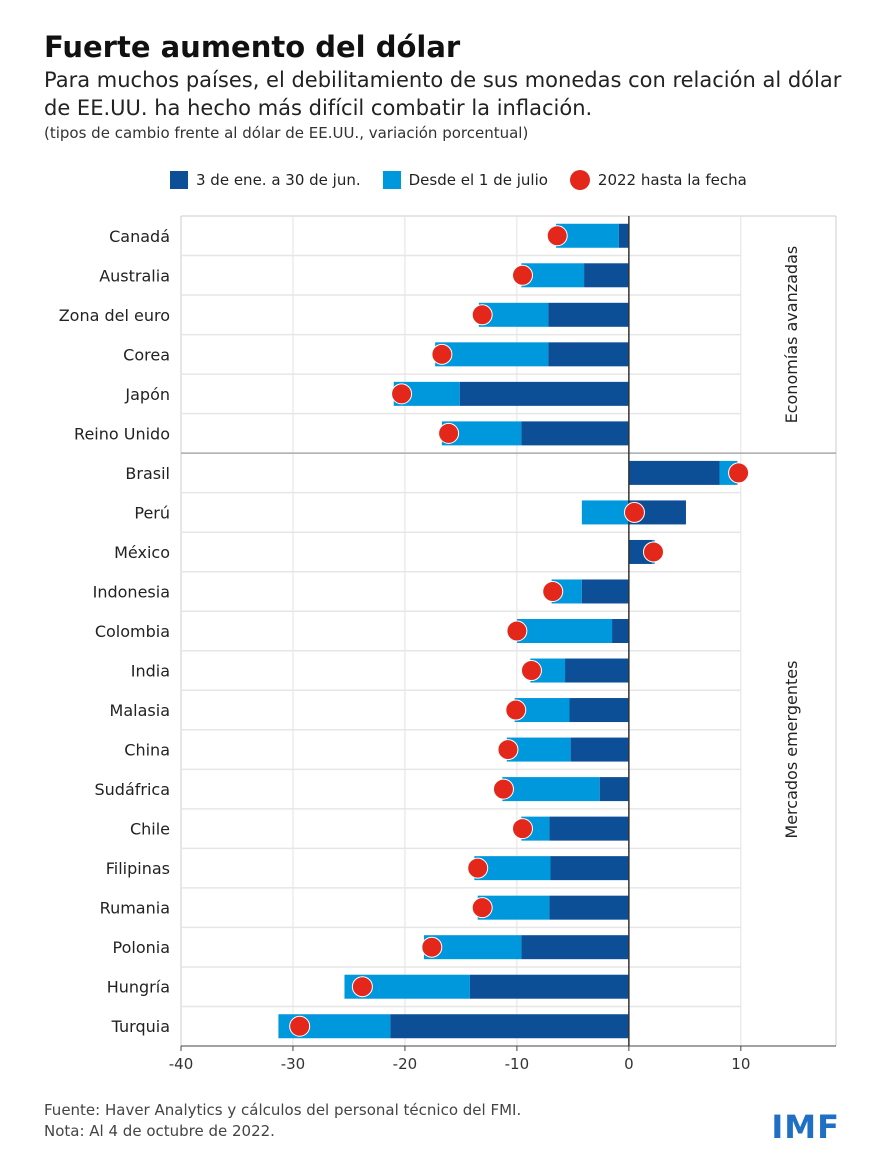  What do you see at coordinates (135, 908) in the screenshot?
I see `category-label: Rumania` at bounding box center [135, 908].